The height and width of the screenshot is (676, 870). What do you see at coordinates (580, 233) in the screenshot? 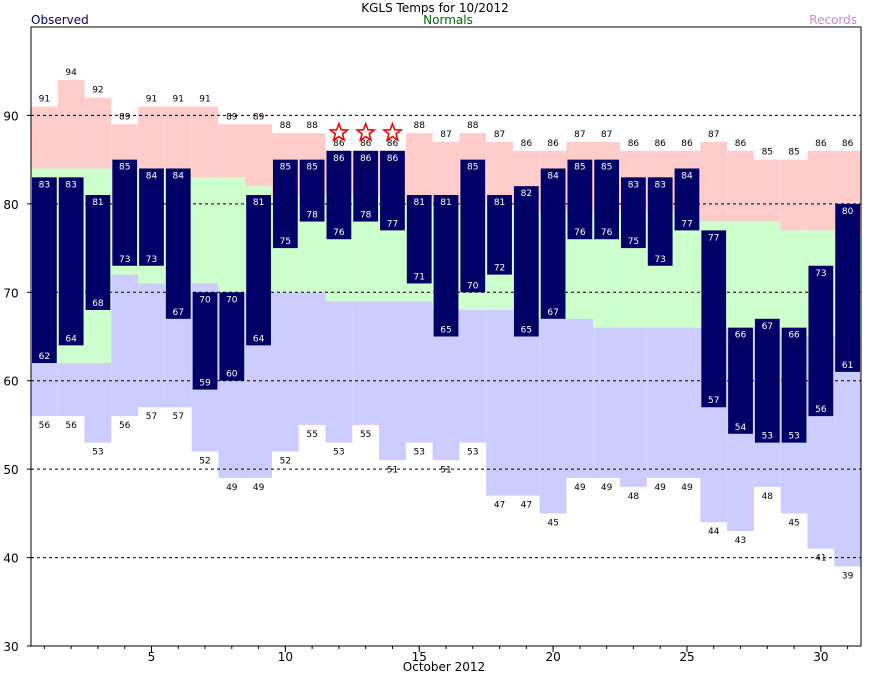
I see `observed-low-label: 76` at bounding box center [580, 233].